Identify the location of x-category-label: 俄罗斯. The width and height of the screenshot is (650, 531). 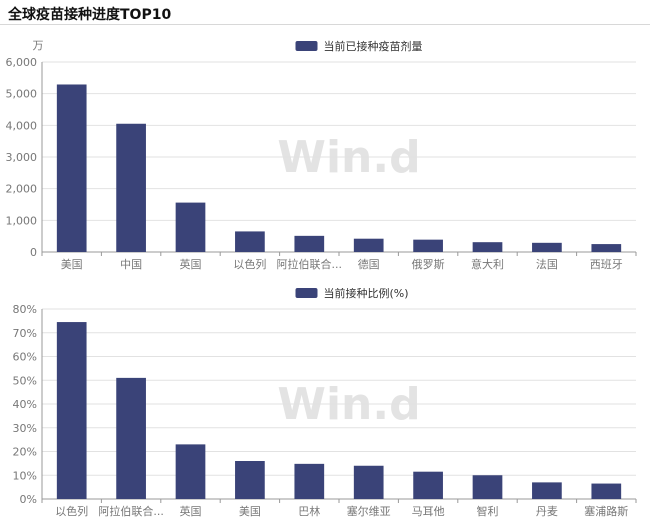
(428, 264).